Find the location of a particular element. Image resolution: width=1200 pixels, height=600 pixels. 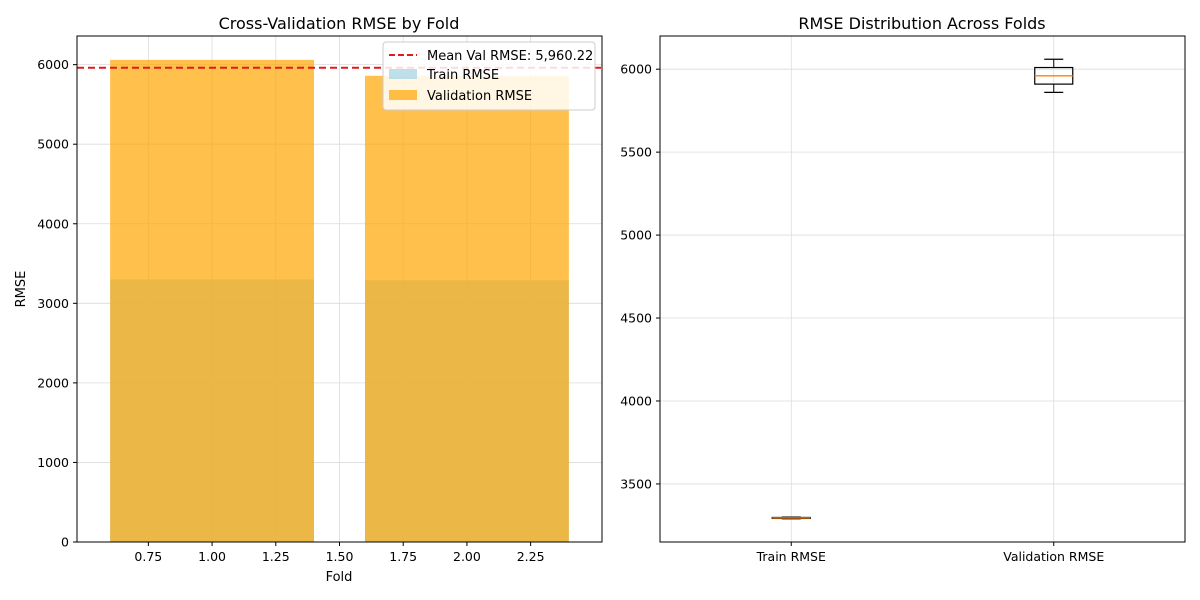

y-tick-label: 0 is located at coordinates (65, 542).